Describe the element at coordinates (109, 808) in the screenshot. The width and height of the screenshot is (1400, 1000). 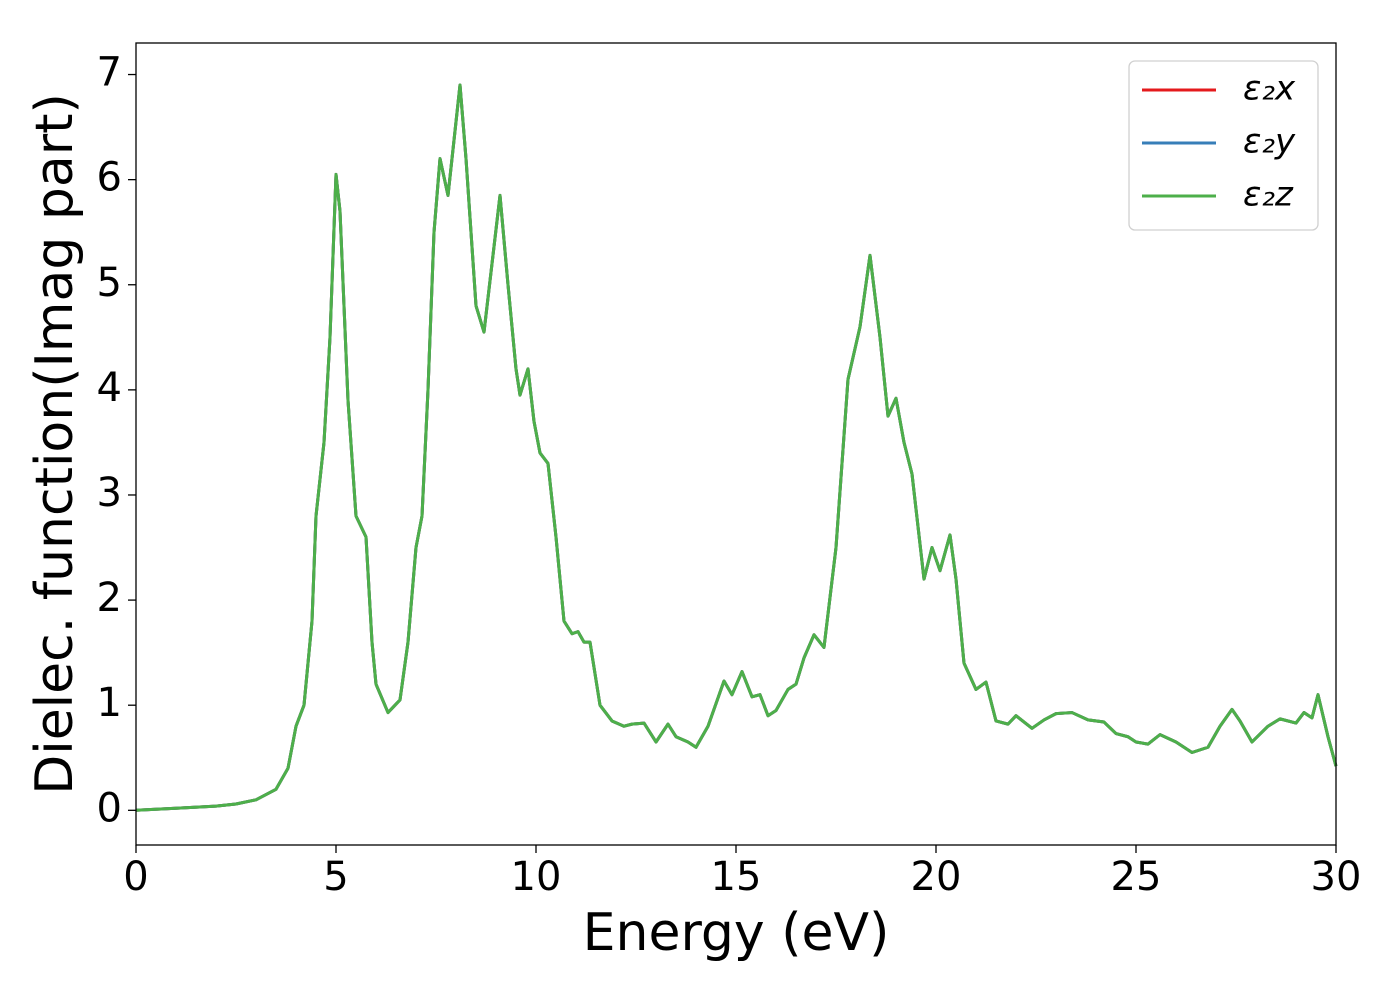
I see `y-tick-label: 0` at that location.